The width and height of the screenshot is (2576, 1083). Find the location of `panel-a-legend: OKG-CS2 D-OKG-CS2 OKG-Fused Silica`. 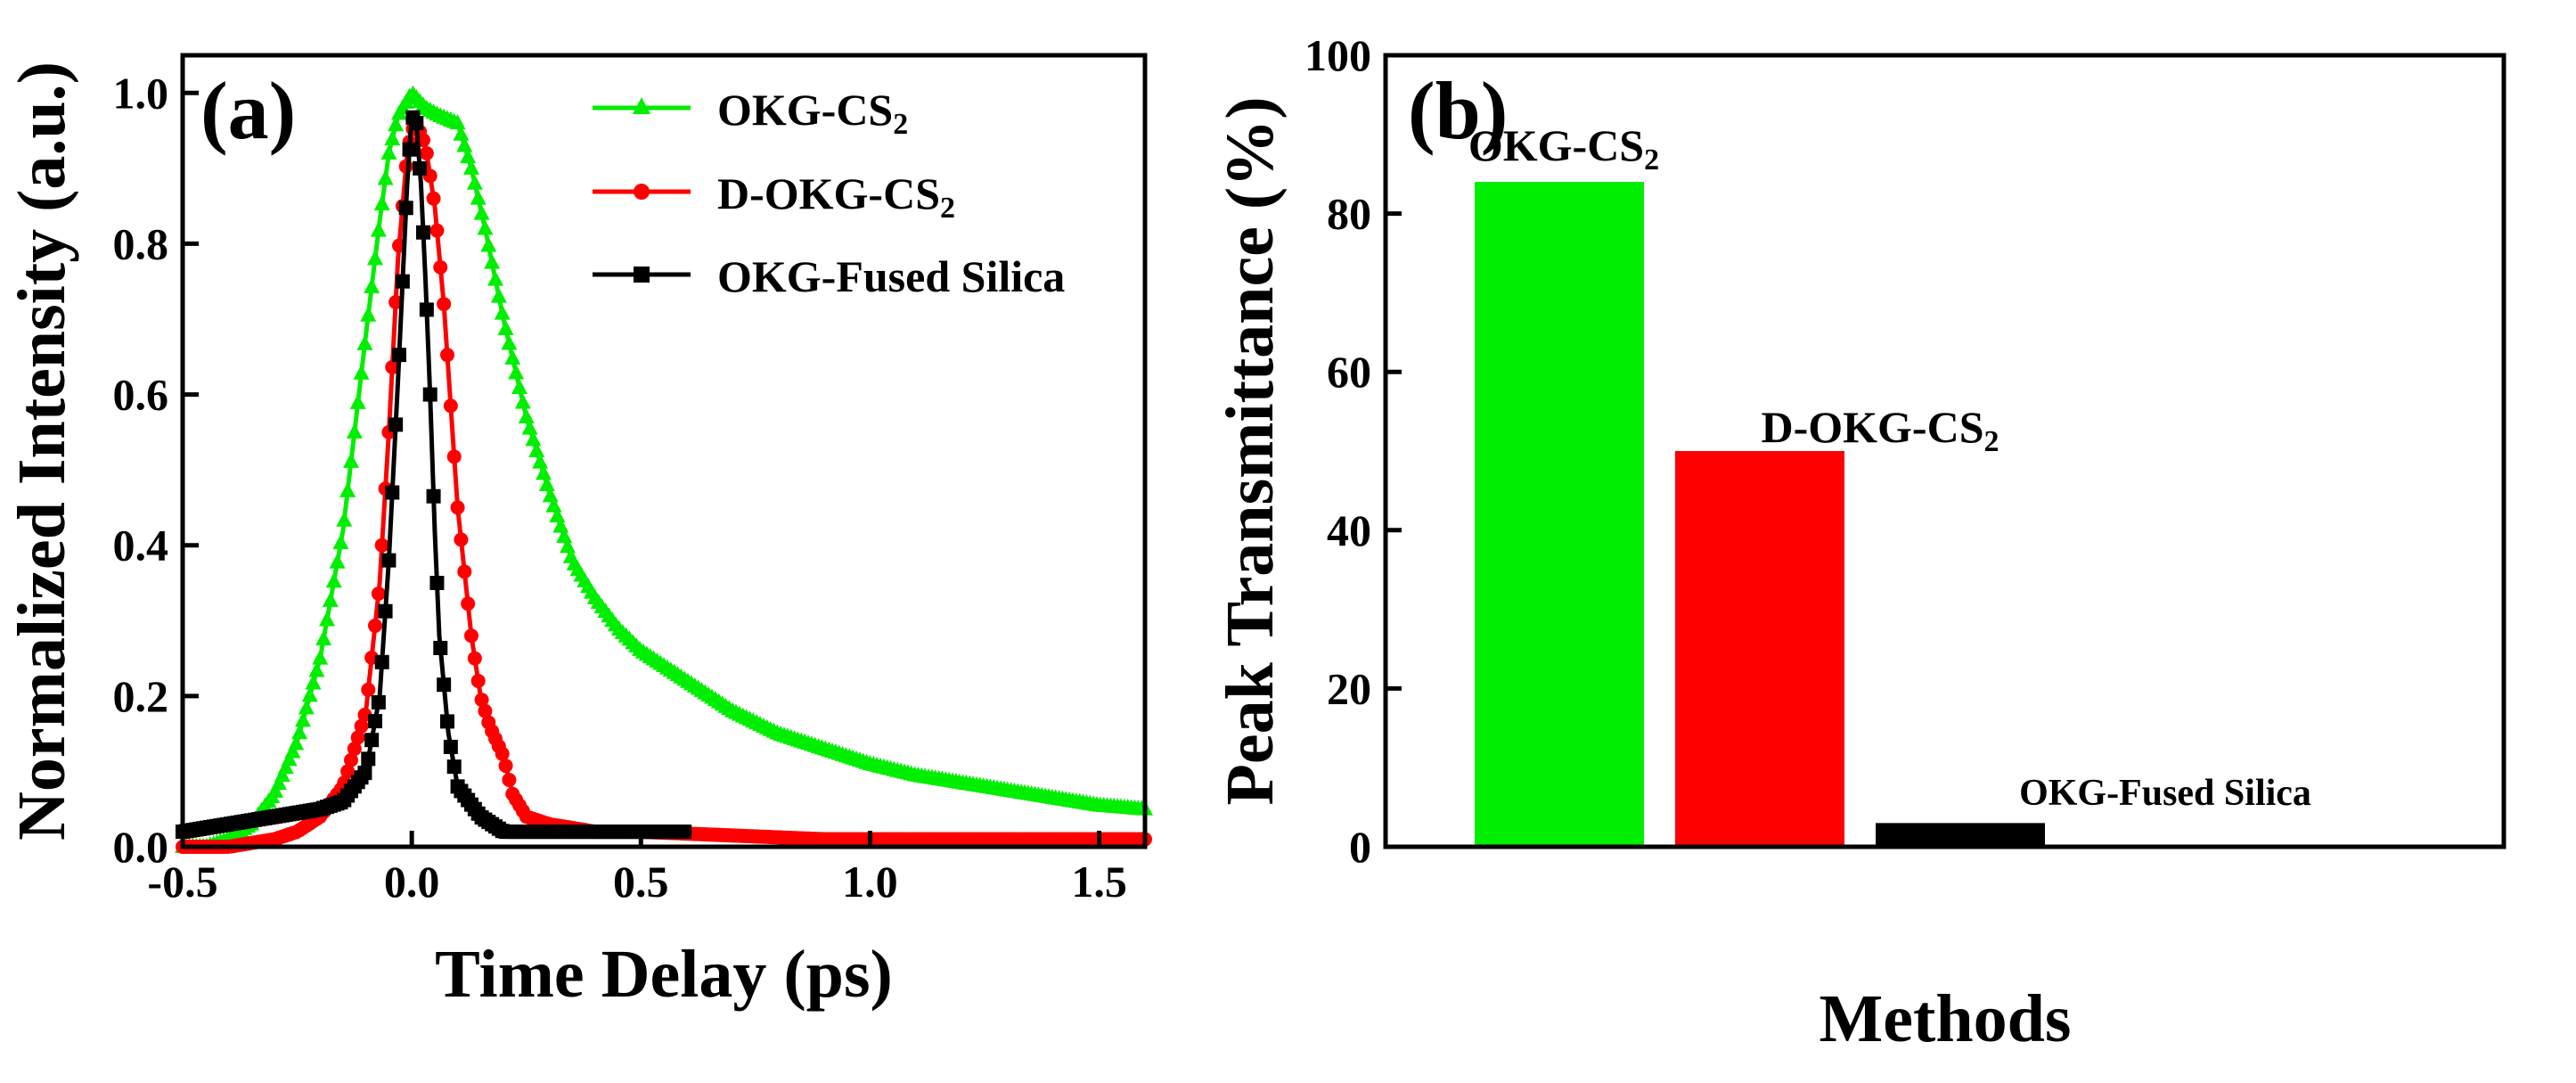

panel-a-legend: OKG-CS2 D-OKG-CS2 OKG-Fused Silica is located at coordinates (829, 193).